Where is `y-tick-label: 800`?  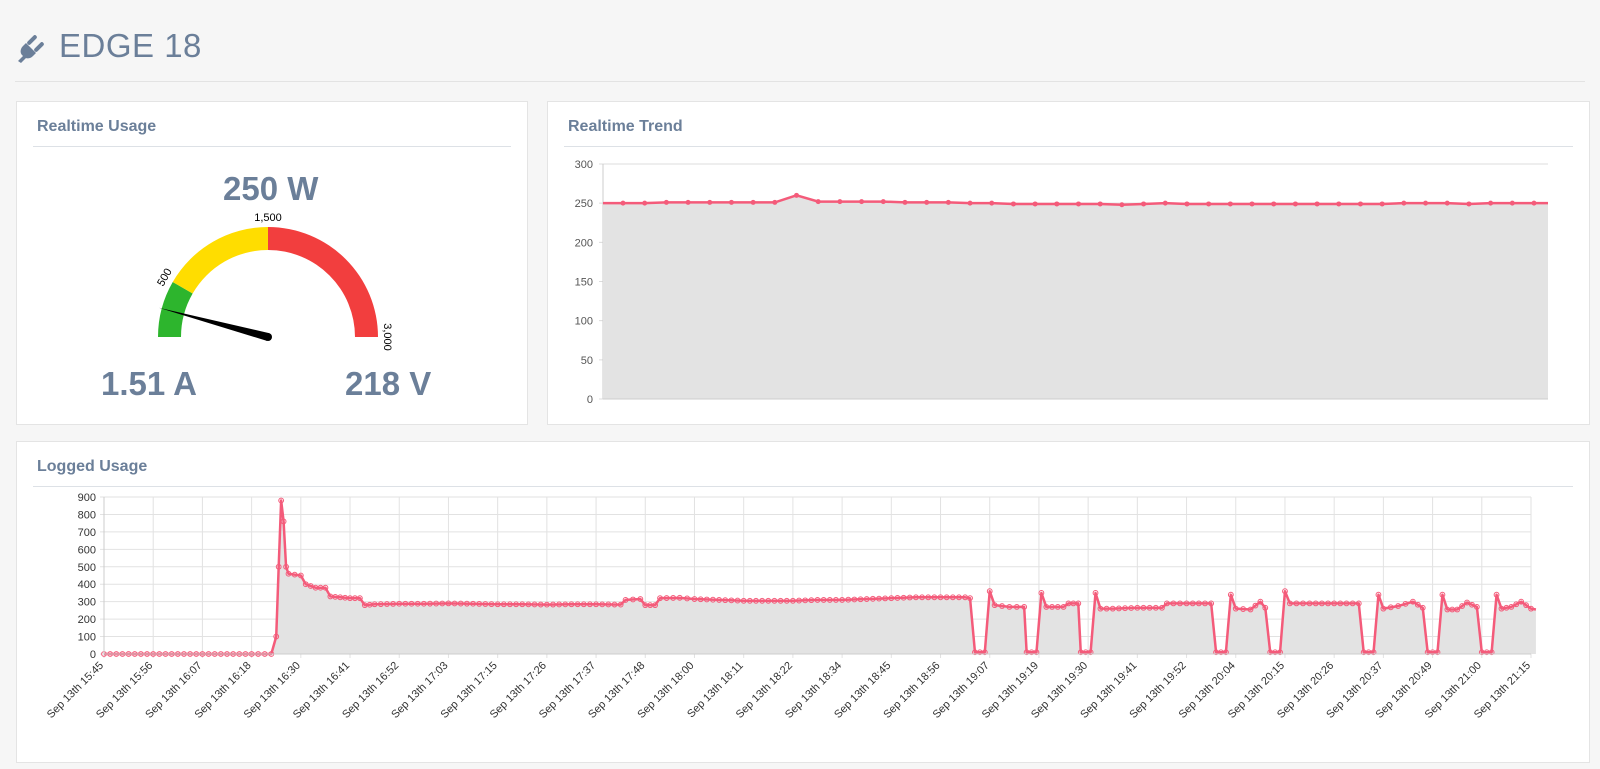 y-tick-label: 800 is located at coordinates (87, 515).